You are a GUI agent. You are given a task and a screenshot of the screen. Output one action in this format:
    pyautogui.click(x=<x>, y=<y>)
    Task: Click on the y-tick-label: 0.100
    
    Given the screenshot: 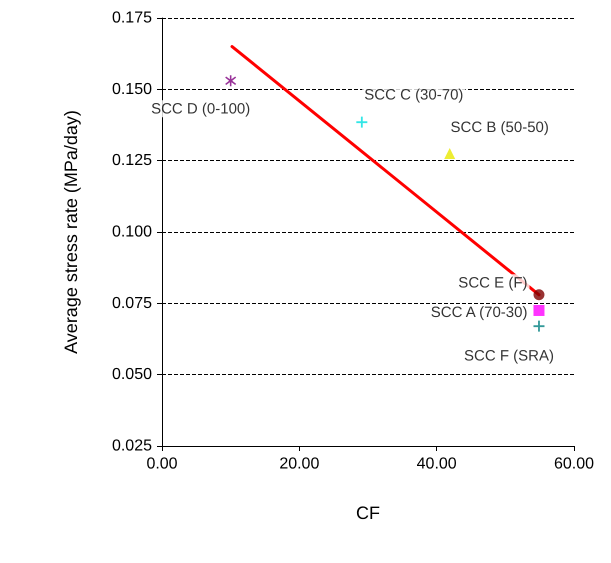 What is the action you would take?
    pyautogui.click(x=132, y=232)
    